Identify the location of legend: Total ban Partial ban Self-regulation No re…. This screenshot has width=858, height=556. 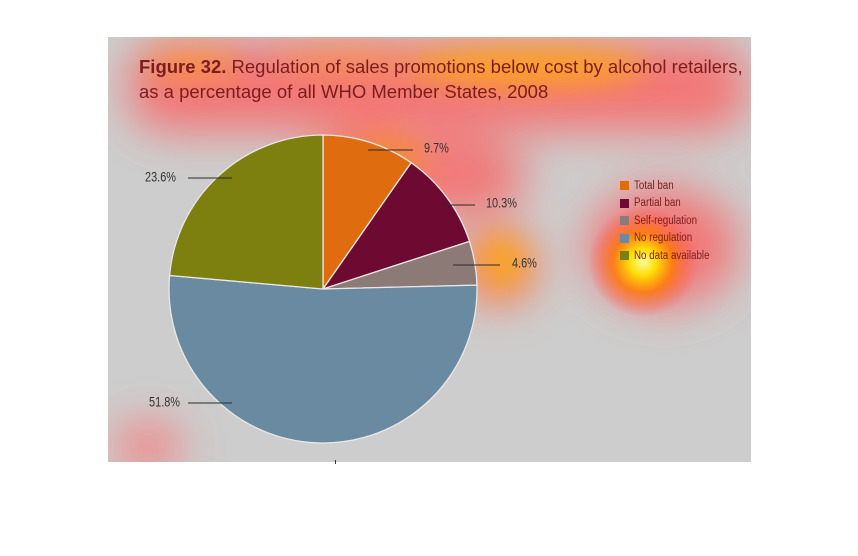
(671, 221).